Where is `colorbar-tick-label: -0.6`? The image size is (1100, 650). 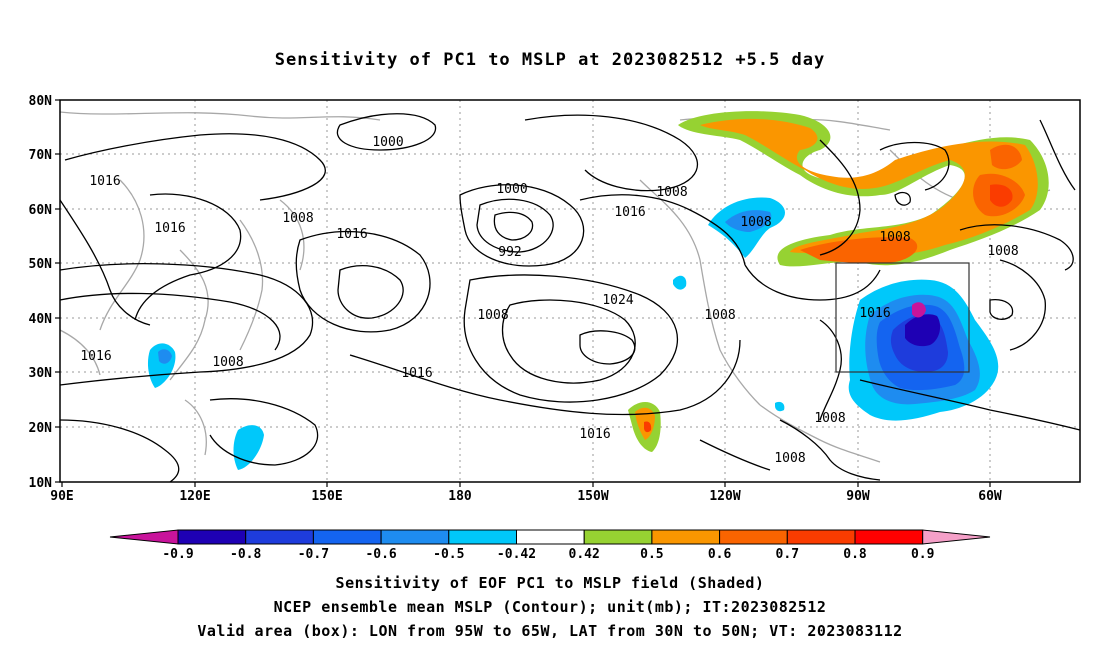
colorbar-tick-label: -0.6 is located at coordinates (380, 554).